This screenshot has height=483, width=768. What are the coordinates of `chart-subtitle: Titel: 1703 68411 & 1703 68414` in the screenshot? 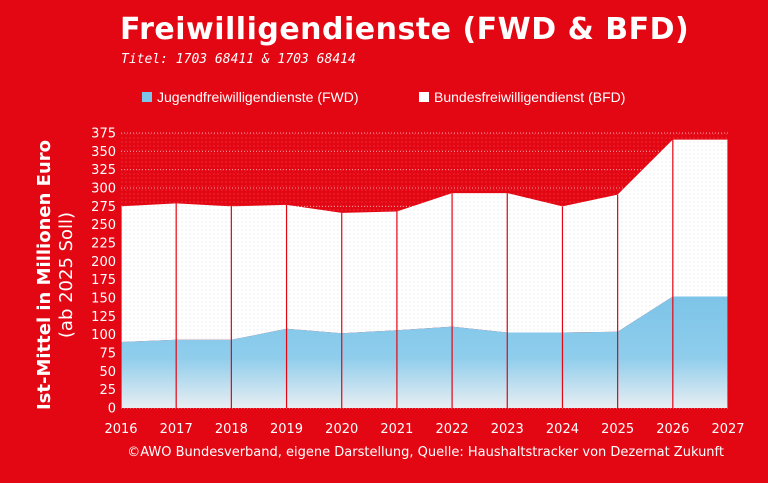 It's located at (238, 59).